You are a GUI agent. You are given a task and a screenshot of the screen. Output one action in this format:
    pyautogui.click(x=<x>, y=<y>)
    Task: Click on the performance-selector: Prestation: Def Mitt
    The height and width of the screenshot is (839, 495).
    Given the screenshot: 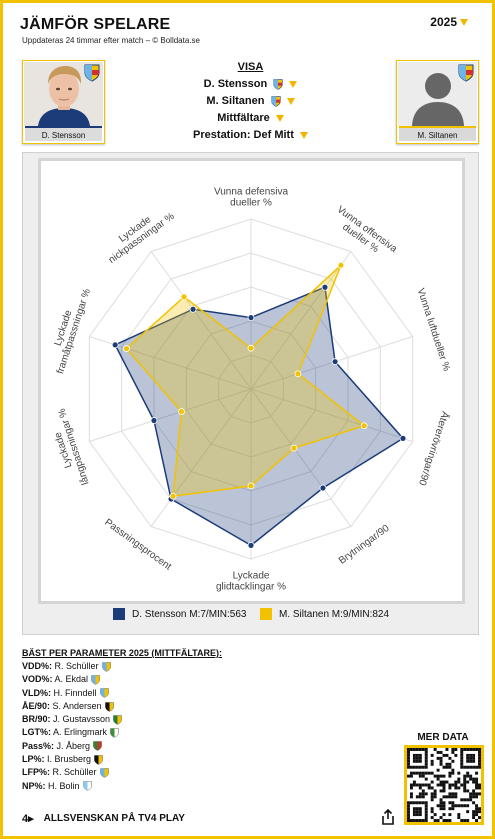 What is the action you would take?
    pyautogui.click(x=250, y=135)
    